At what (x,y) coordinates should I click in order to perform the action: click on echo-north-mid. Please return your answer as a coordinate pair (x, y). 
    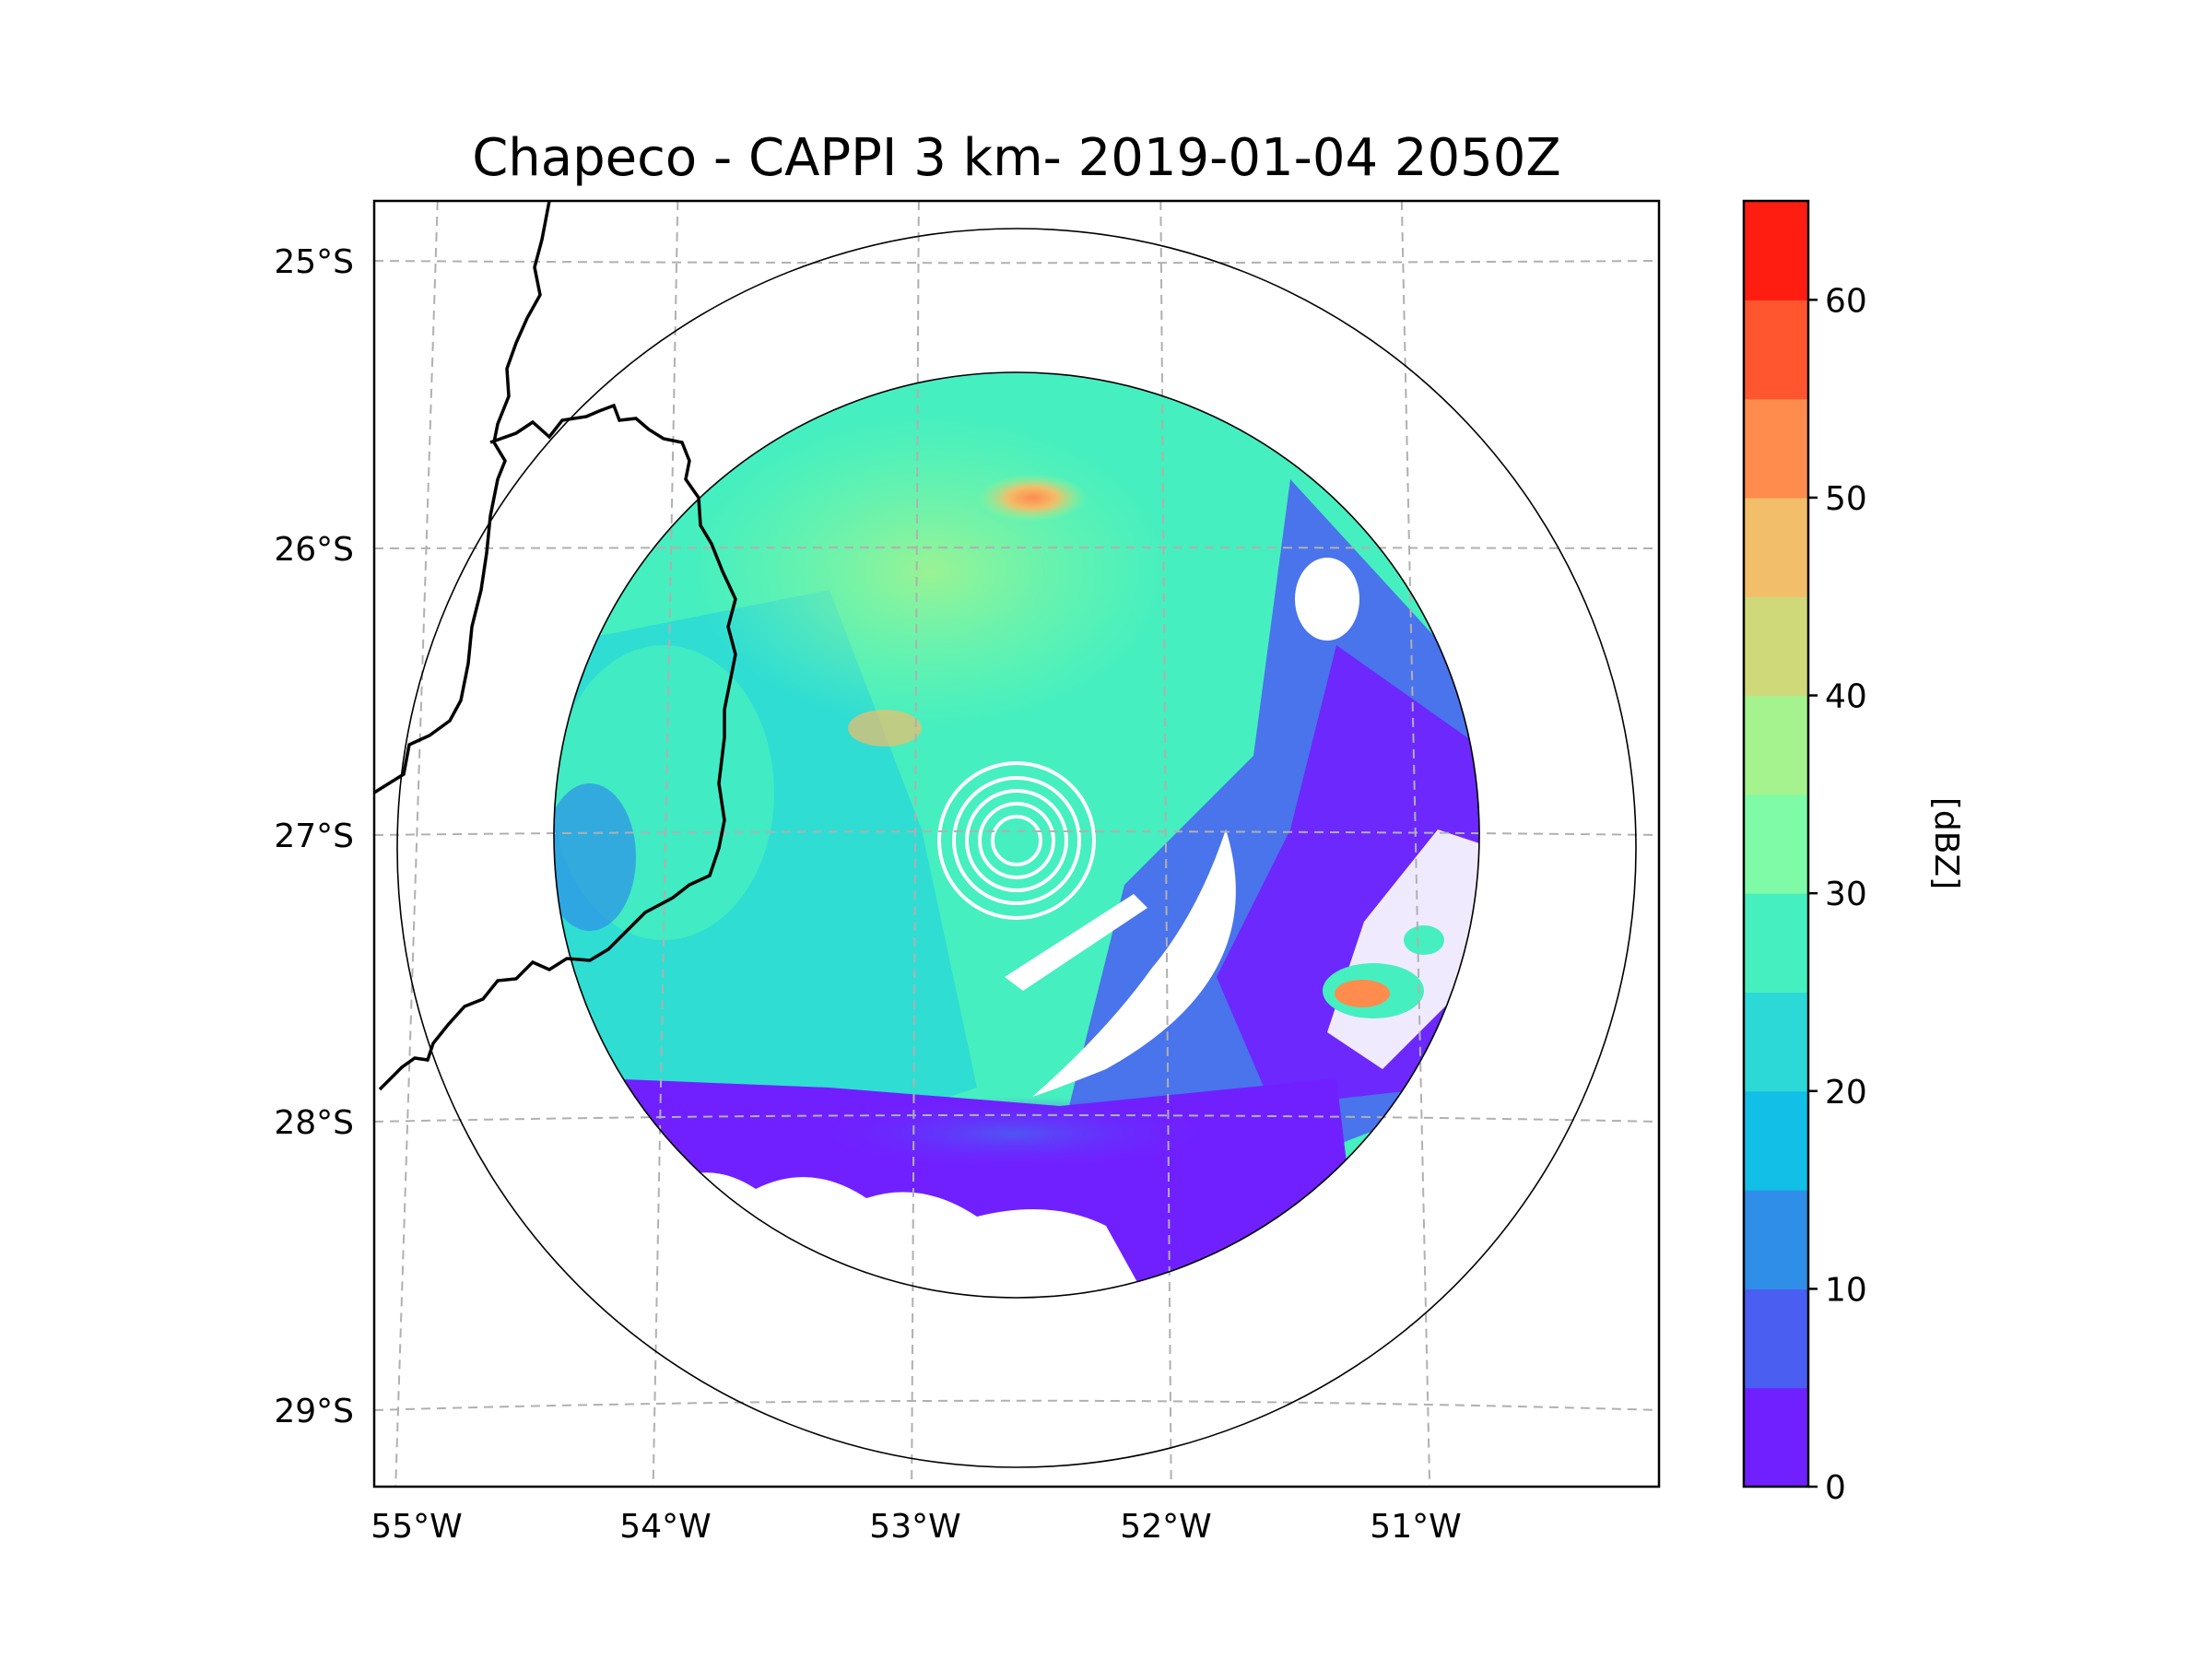
    Looking at the image, I should click on (885, 728).